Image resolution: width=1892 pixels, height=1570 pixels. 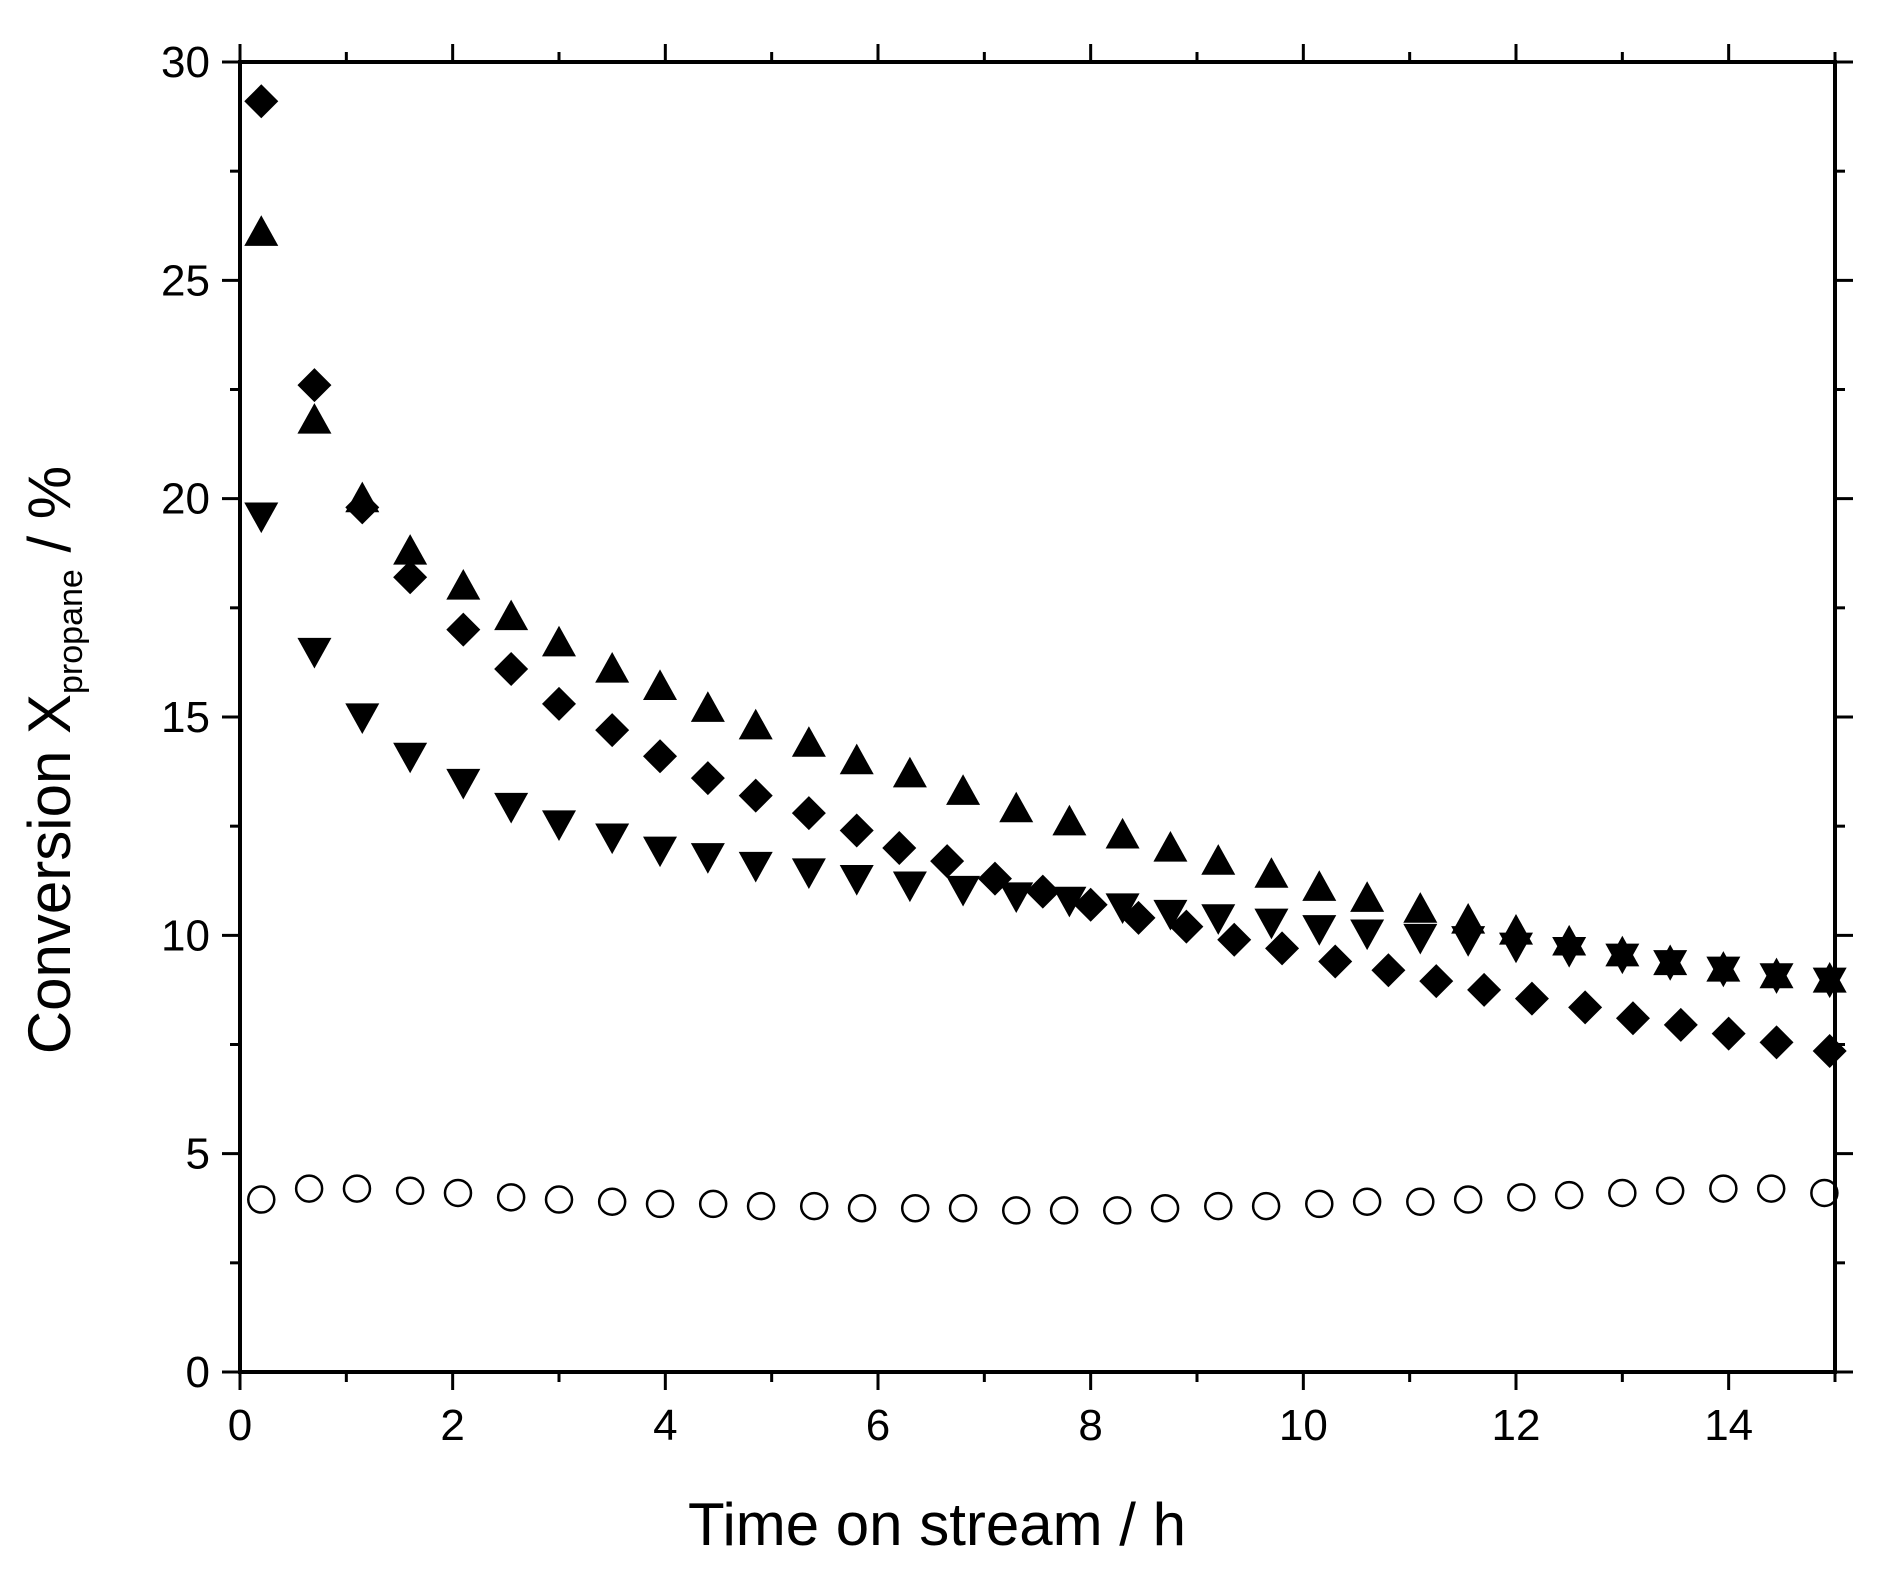 What do you see at coordinates (185, 717) in the screenshot?
I see `y-tick-label: 15` at bounding box center [185, 717].